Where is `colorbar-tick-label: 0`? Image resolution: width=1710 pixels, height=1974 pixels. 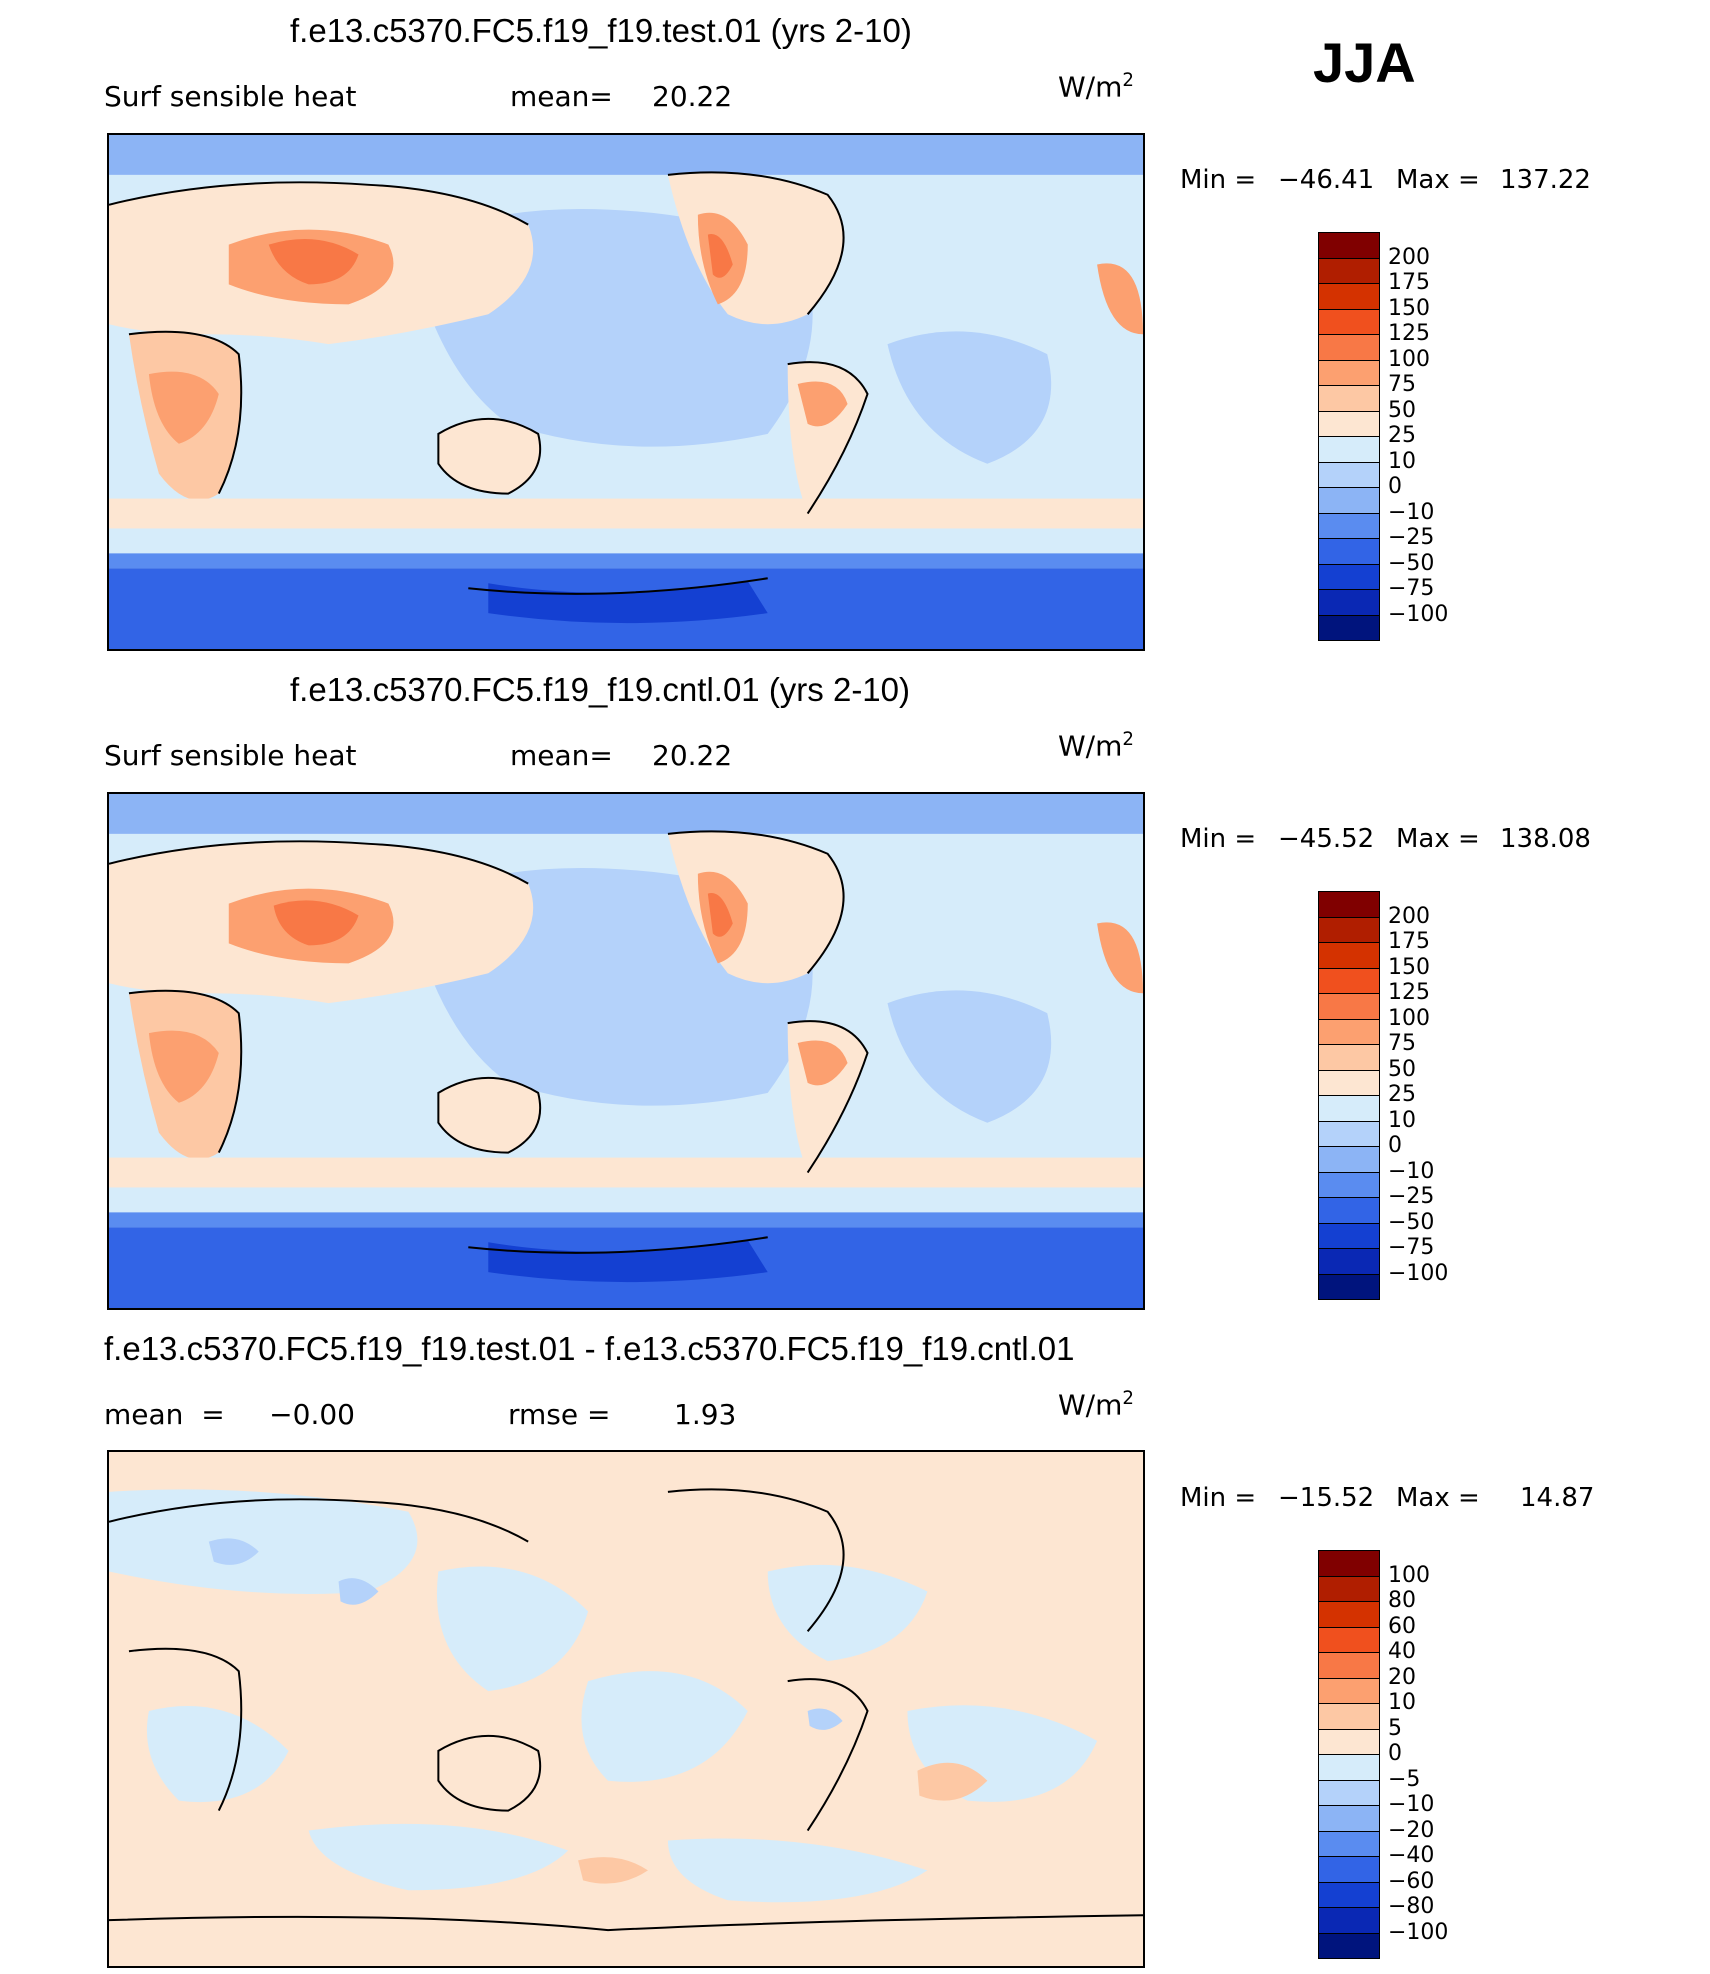 colorbar-tick-label: 0 is located at coordinates (1395, 1753).